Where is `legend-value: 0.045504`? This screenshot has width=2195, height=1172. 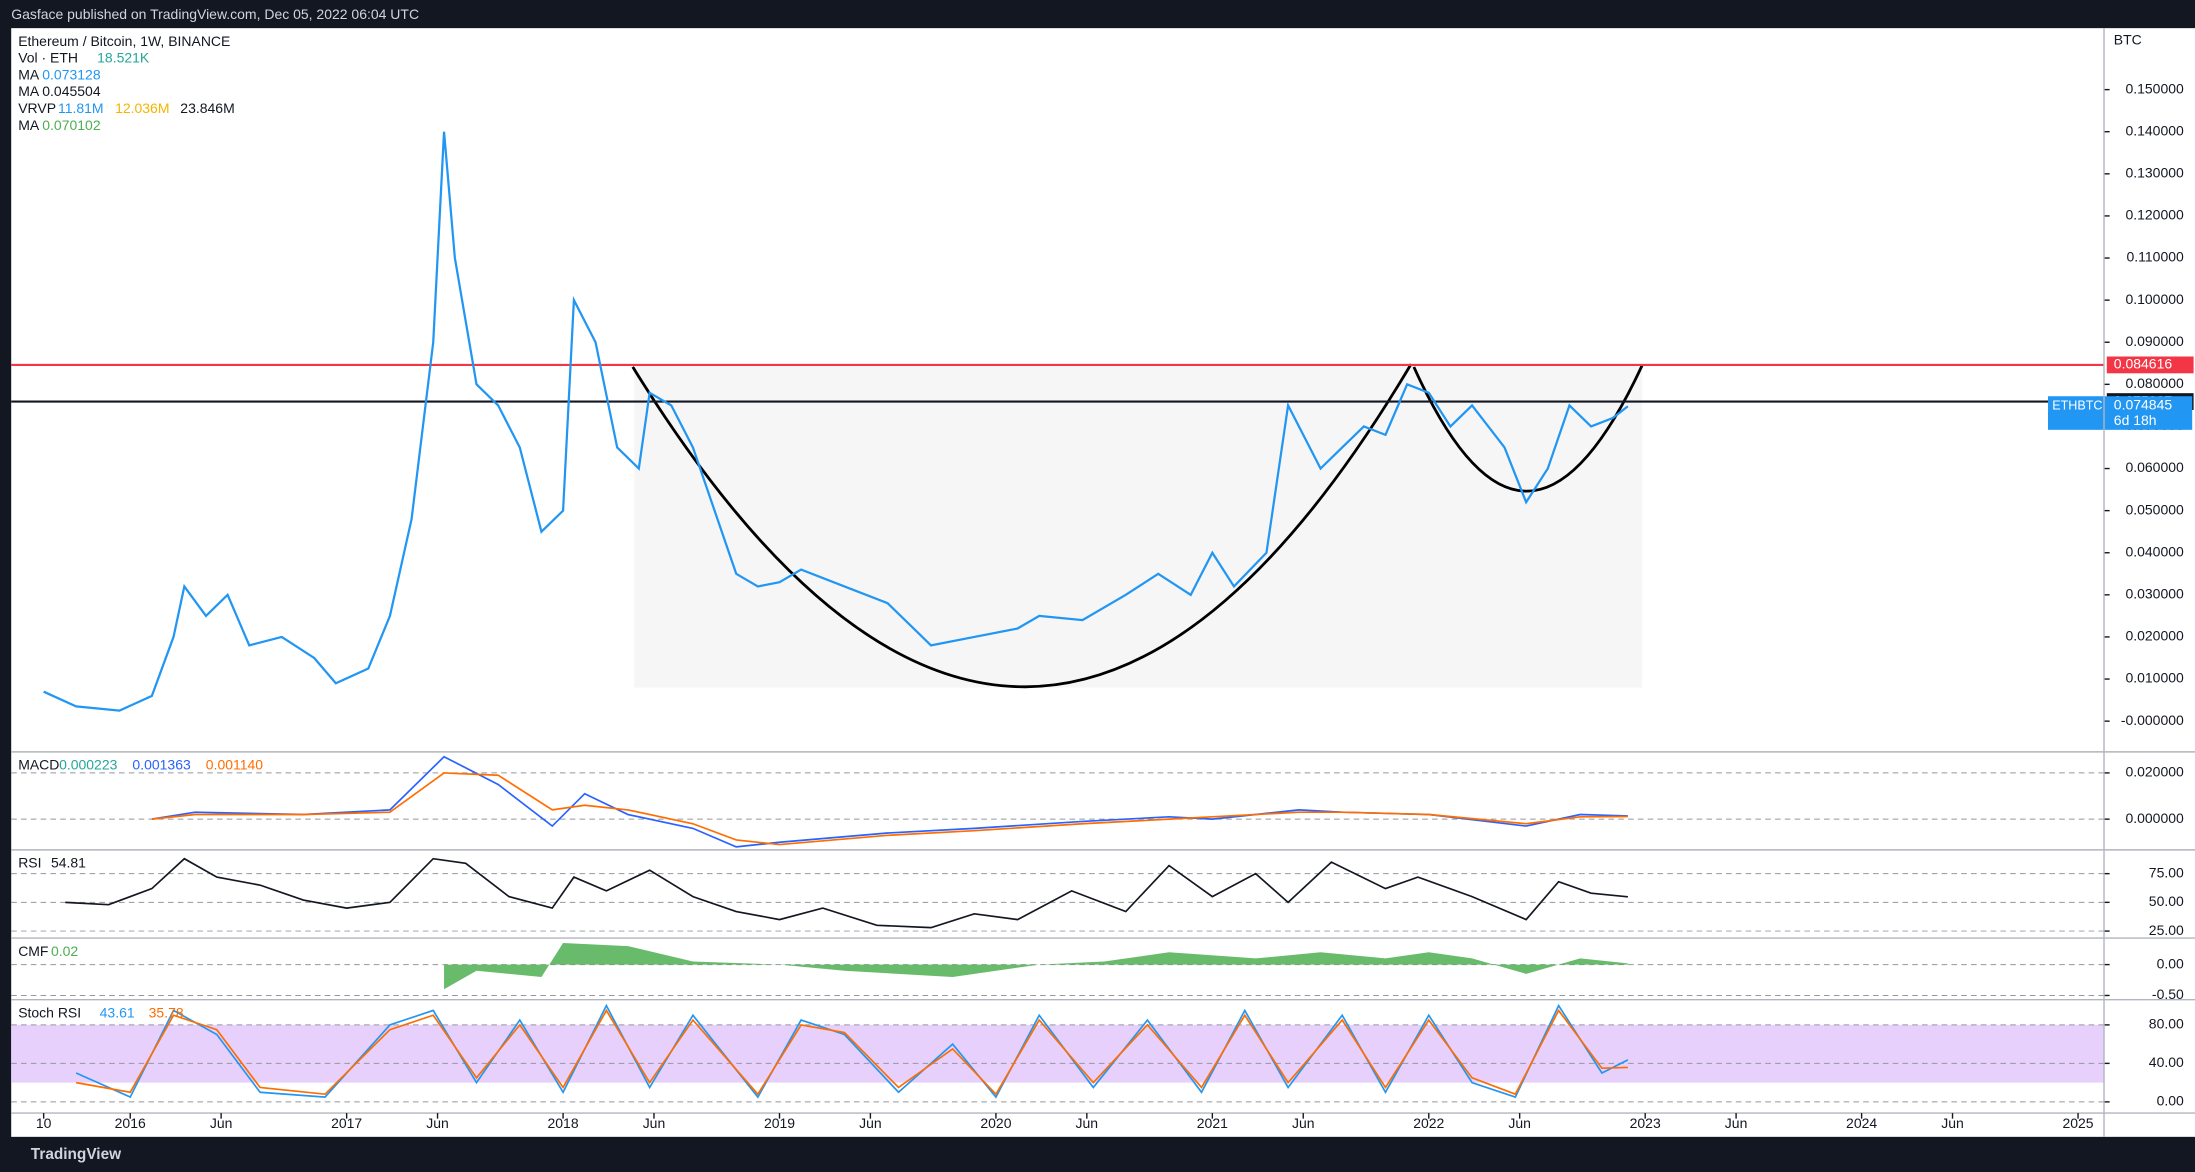
legend-value: 0.045504 is located at coordinates (71, 91).